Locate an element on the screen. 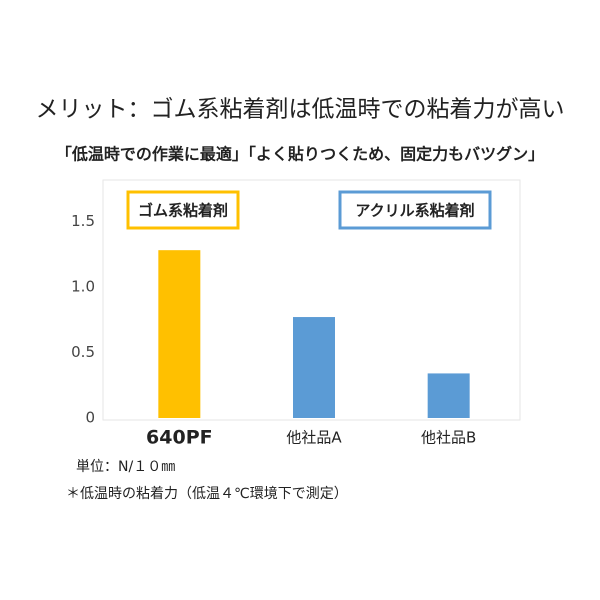 This screenshot has height=600, width=600. annotation: ゴム系粘着剤 is located at coordinates (183, 211).